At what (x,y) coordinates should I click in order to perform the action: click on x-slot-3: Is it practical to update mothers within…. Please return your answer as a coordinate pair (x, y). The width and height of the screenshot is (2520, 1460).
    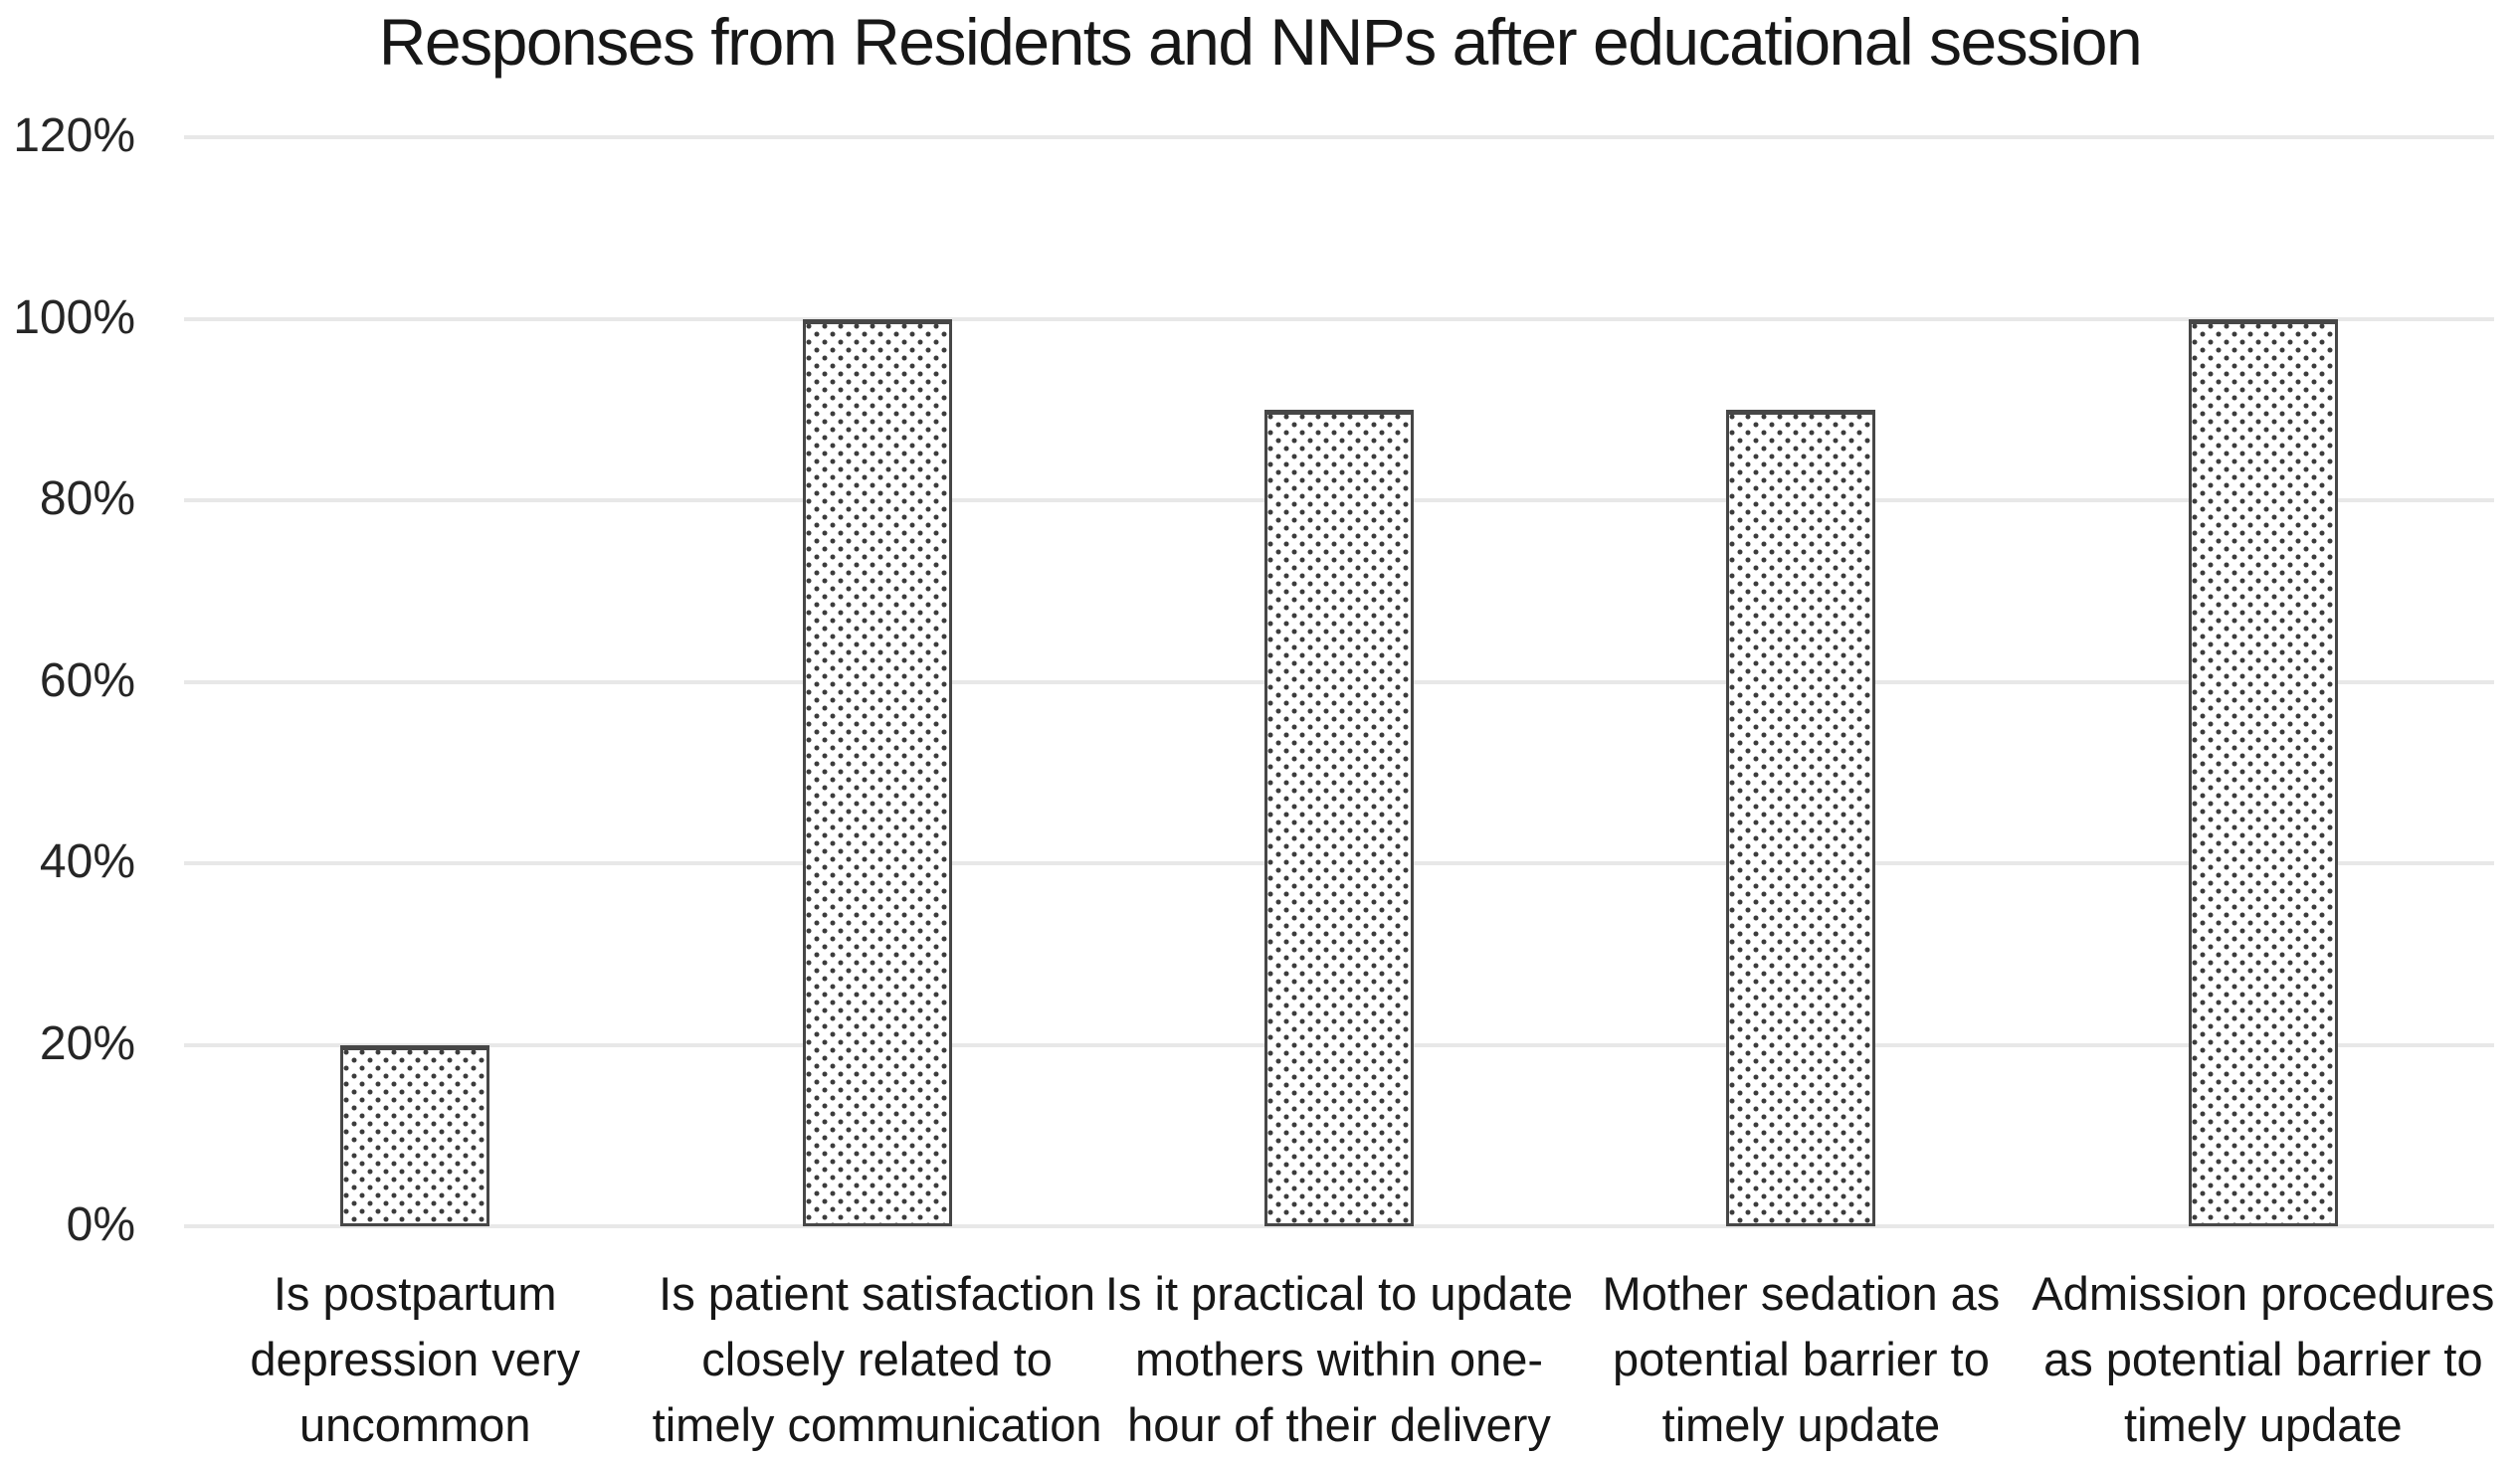
    Looking at the image, I should click on (1339, 1354).